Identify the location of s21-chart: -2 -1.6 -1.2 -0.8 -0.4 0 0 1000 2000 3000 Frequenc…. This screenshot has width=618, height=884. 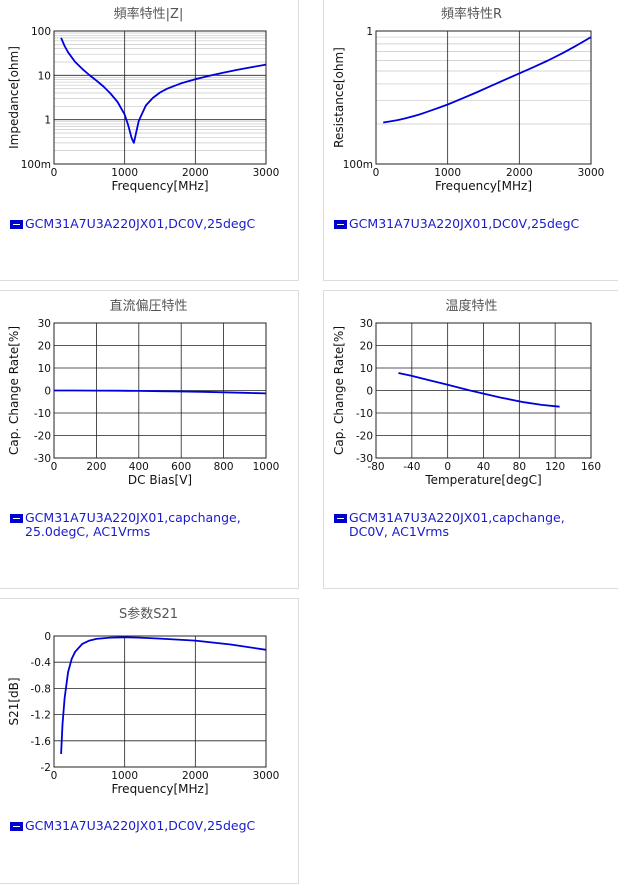
(143, 713).